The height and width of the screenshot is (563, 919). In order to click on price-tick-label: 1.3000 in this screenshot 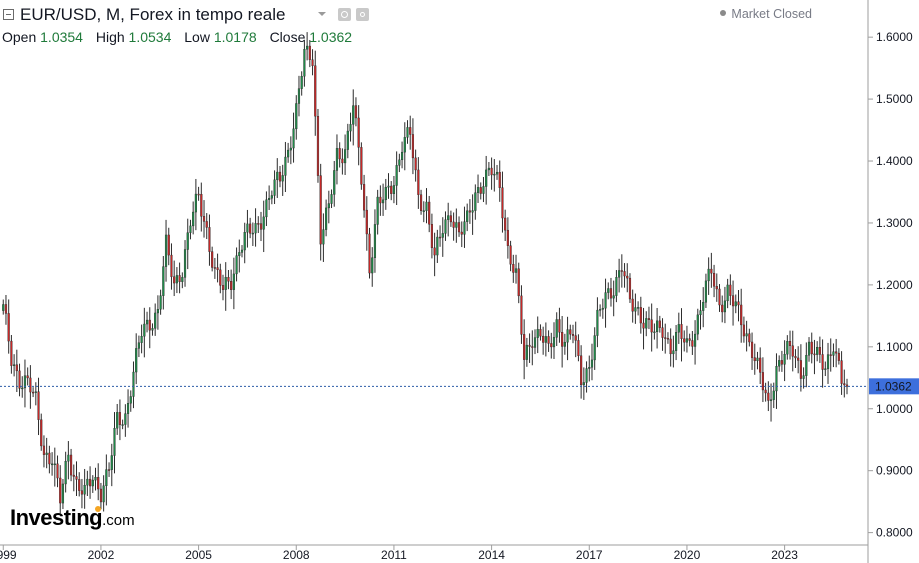, I will do `click(894, 223)`.